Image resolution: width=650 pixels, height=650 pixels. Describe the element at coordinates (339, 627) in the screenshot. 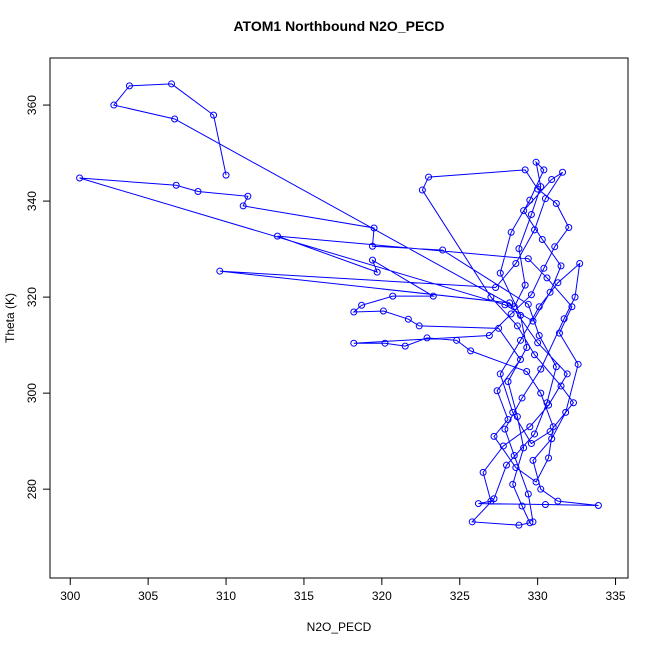

I see `x-axis-label: N2O_PECD` at that location.